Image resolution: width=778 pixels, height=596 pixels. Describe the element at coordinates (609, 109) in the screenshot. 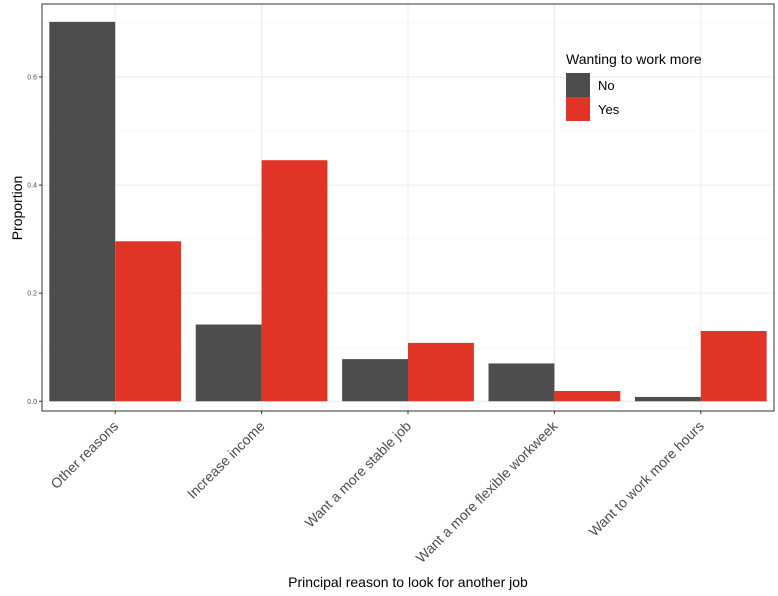

I see `legend-label-yes: Yes` at that location.